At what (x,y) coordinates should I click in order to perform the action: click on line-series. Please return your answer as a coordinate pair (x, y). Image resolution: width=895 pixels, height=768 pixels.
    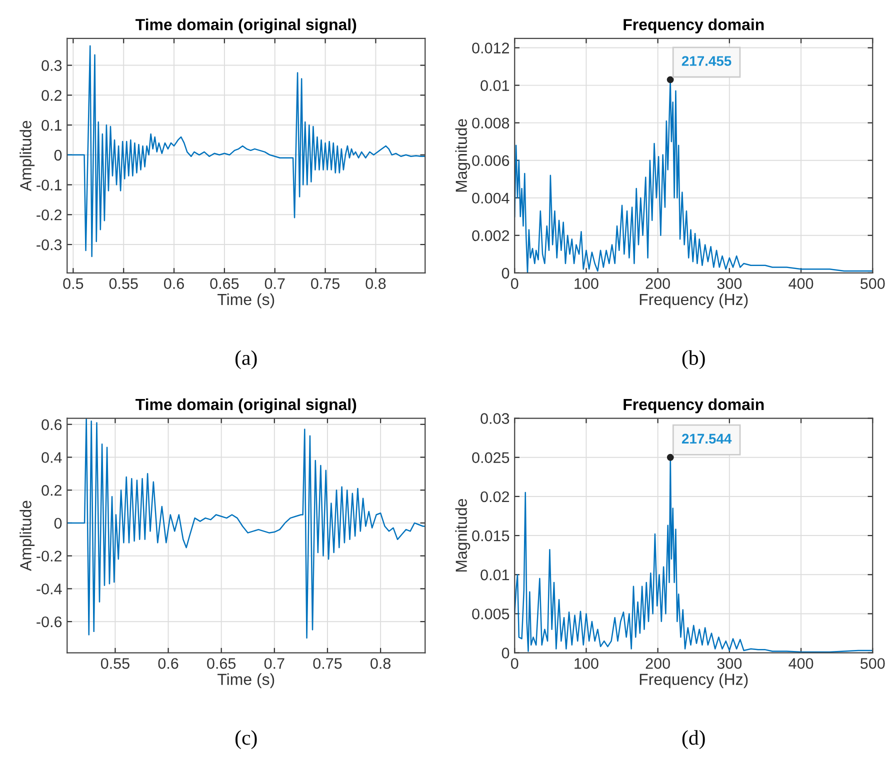
    Looking at the image, I should click on (246, 151).